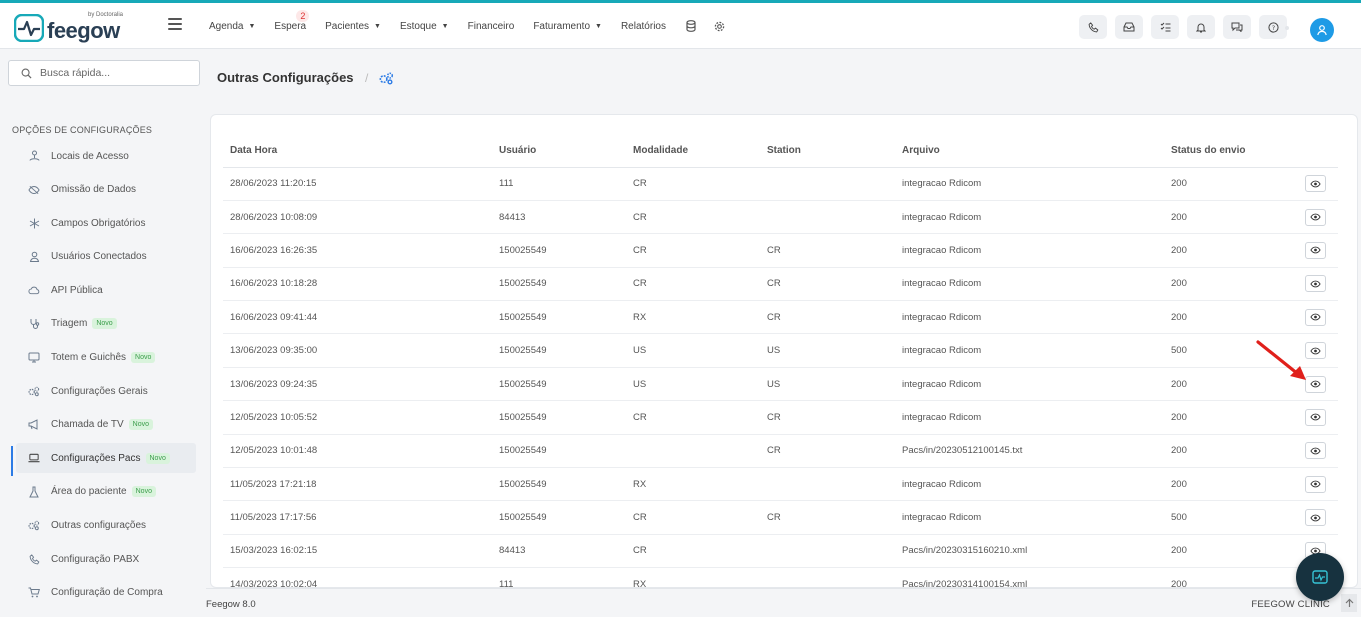 The image size is (1361, 617). I want to click on col-data-hora: Data Hora, so click(357, 151).